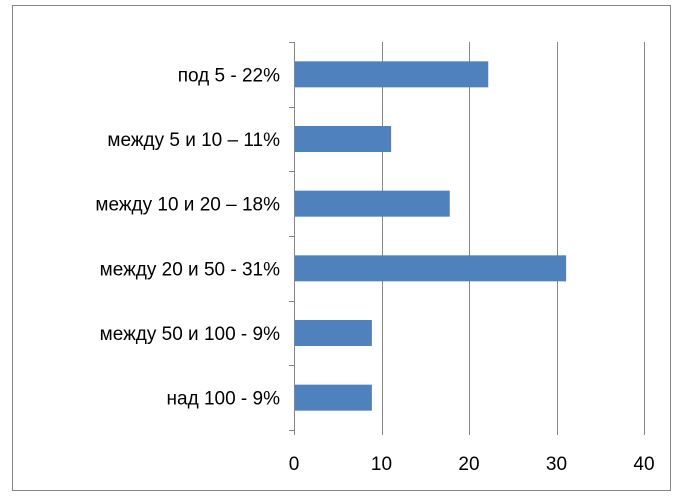 The height and width of the screenshot is (496, 673). Describe the element at coordinates (187, 205) in the screenshot. I see `category-label: между 10 и 20 – 18%` at that location.